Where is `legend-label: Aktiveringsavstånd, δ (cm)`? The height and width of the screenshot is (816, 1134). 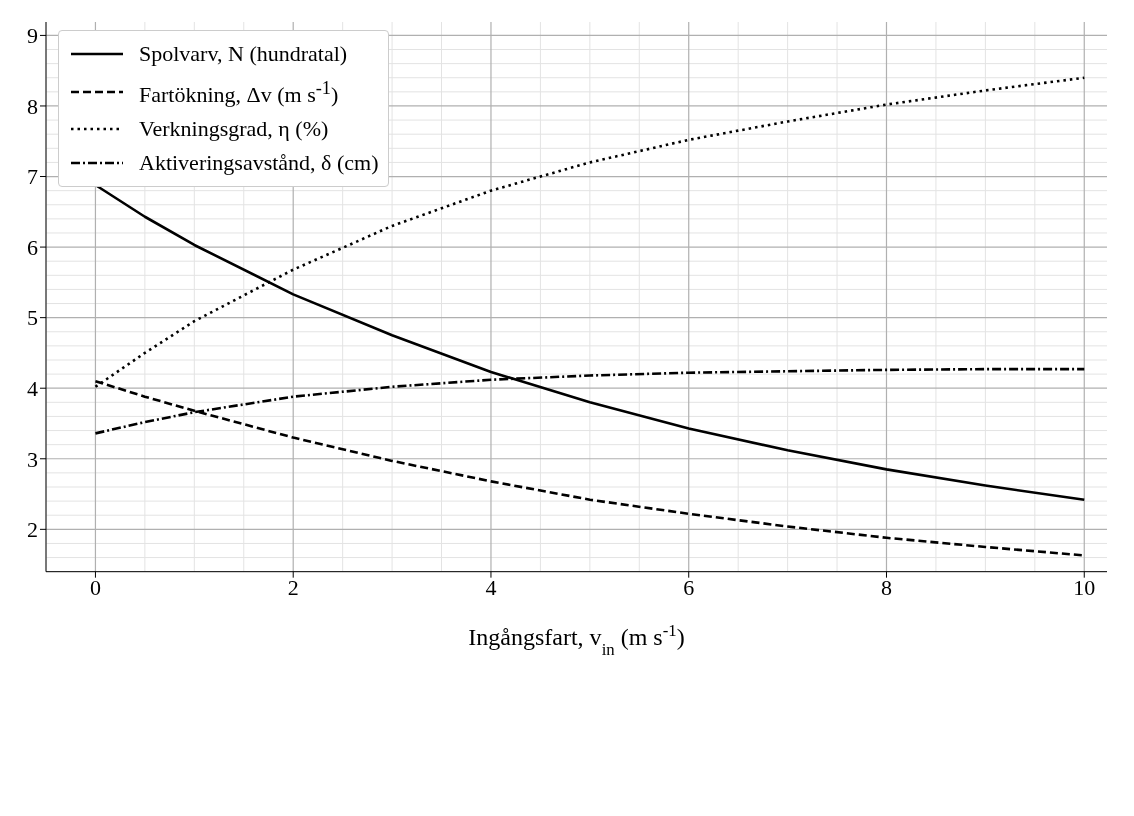
legend-label: Aktiveringsavstånd, δ (cm) is located at coordinates (259, 163).